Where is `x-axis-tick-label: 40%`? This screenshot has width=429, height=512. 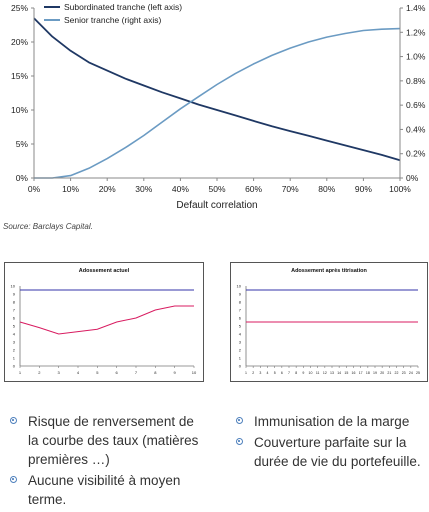
x-axis-tick-label: 40% is located at coordinates (180, 189).